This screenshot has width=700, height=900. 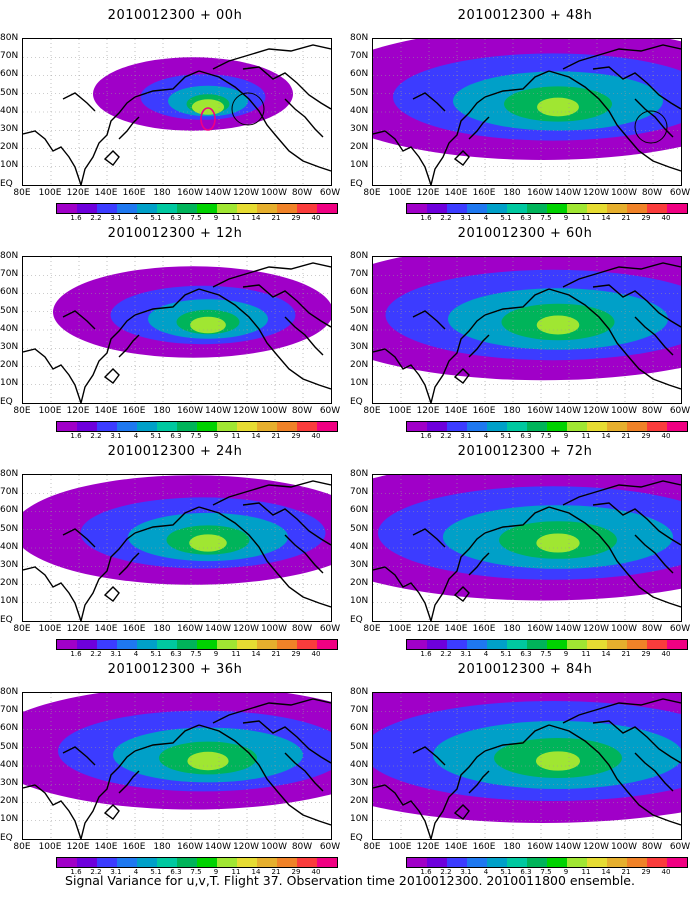 I want to click on longitude-label: 180, so click(x=162, y=847).